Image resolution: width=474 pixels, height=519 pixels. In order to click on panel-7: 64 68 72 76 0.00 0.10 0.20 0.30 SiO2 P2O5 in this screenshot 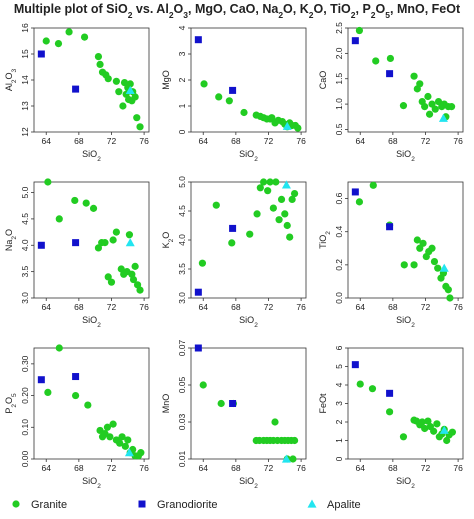, I will do `click(77, 417)`.